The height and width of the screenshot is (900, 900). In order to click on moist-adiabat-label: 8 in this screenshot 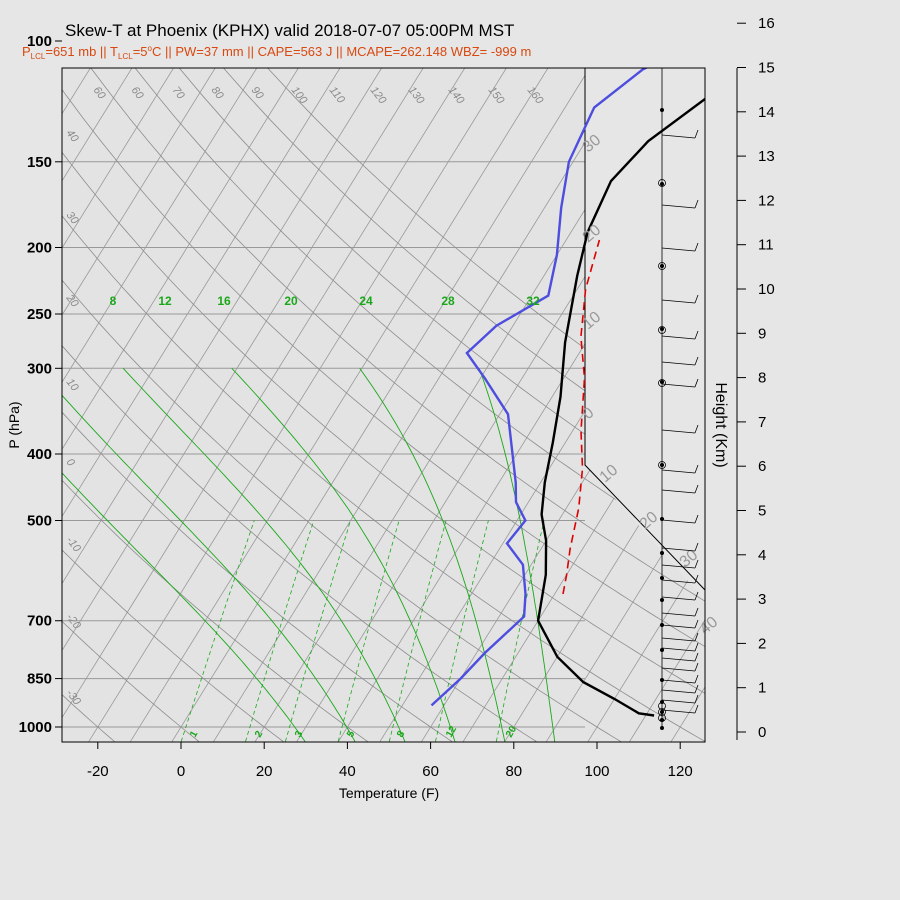, I will do `click(113, 301)`.